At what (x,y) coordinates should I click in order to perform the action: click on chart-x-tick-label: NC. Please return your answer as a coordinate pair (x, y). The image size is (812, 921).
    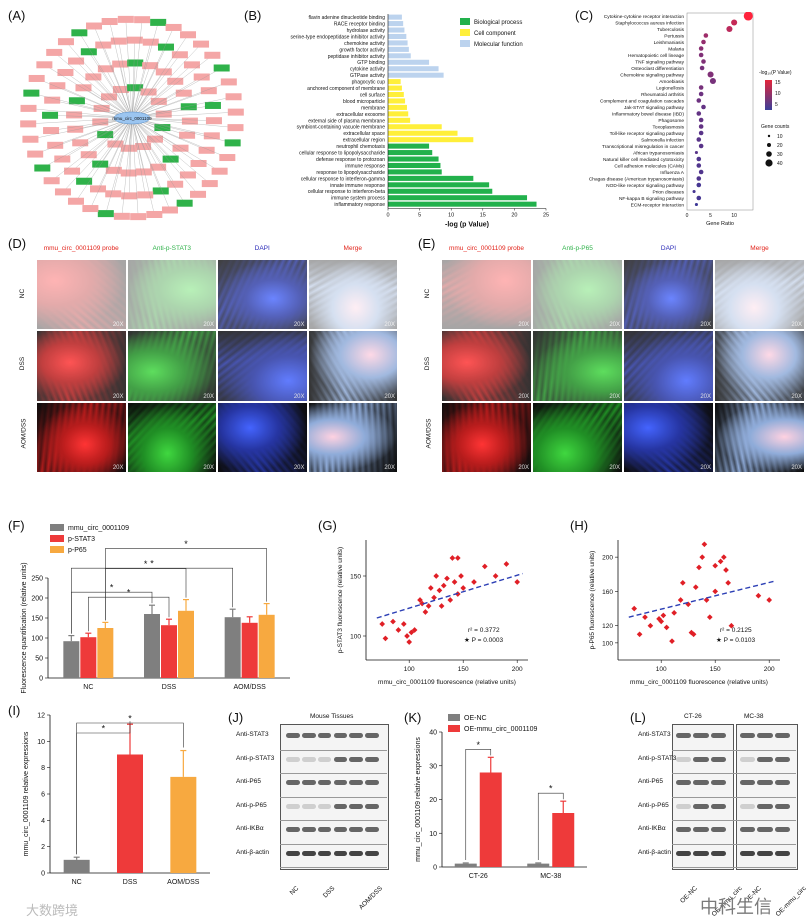
    Looking at the image, I should click on (88, 687).